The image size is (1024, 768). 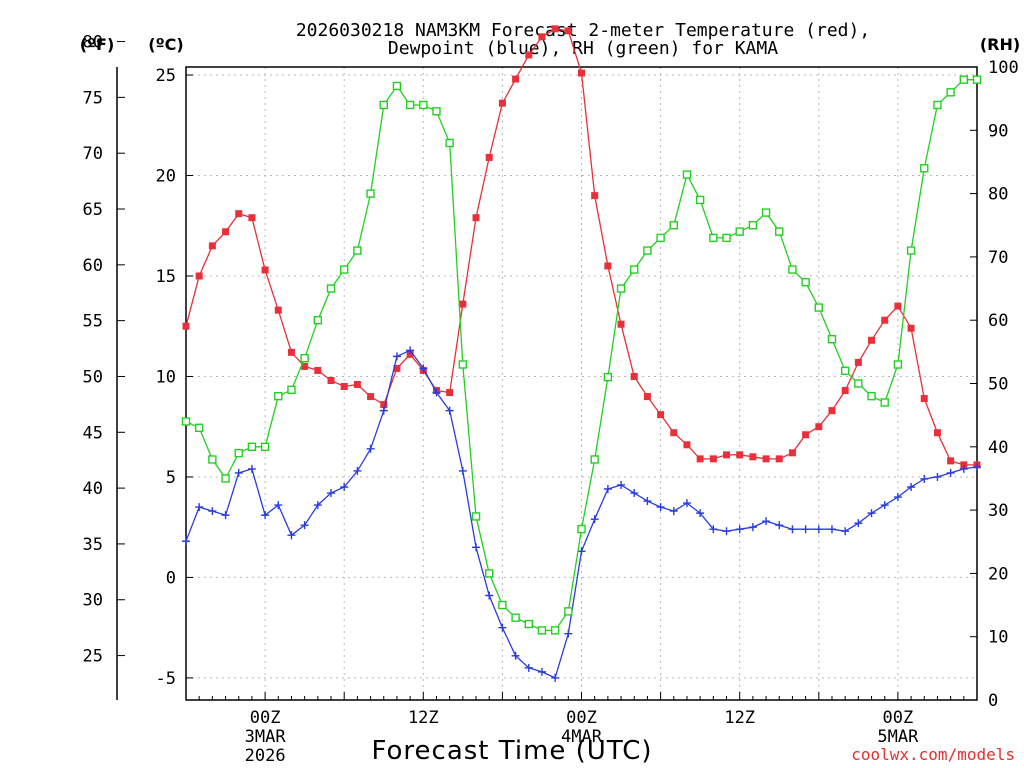 What do you see at coordinates (171, 578) in the screenshot?
I see `celsius-tick-label: 0` at bounding box center [171, 578].